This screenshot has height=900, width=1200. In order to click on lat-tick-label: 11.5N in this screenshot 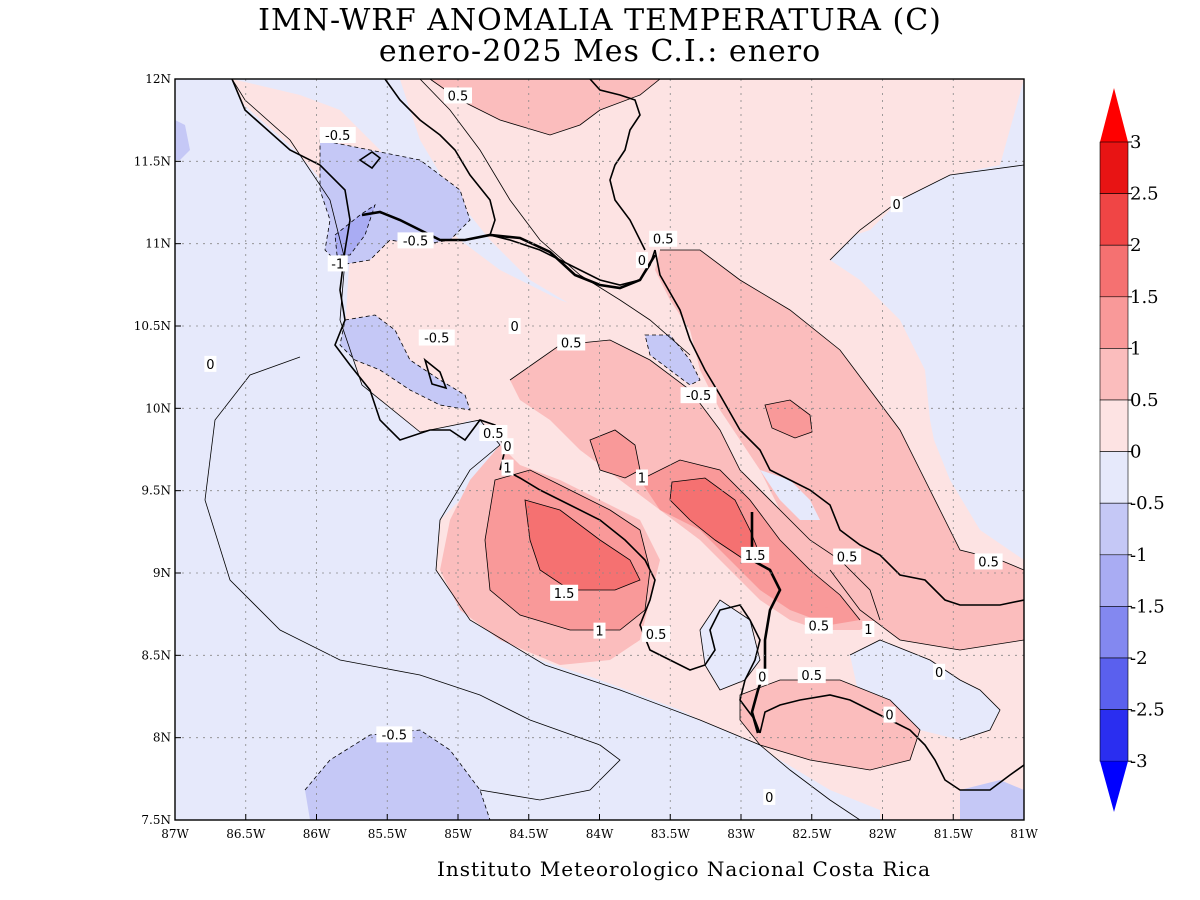, I will do `click(152, 161)`.